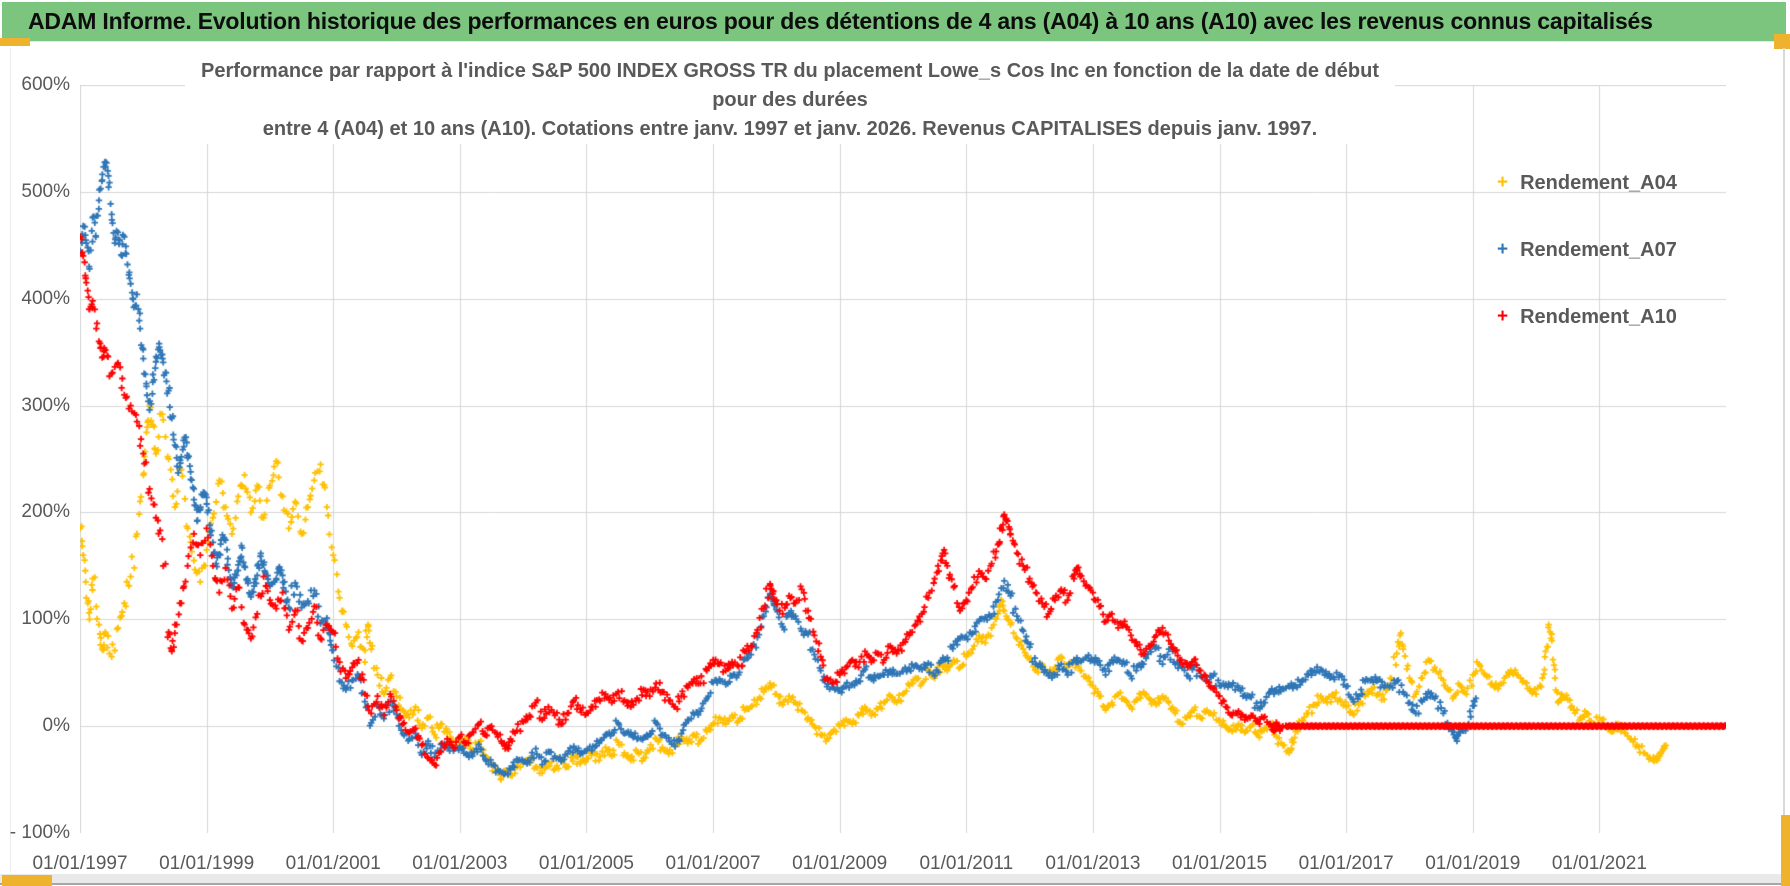 The image size is (1790, 886). Describe the element at coordinates (840, 863) in the screenshot. I see `x-tick-label: 01/01/2009` at that location.